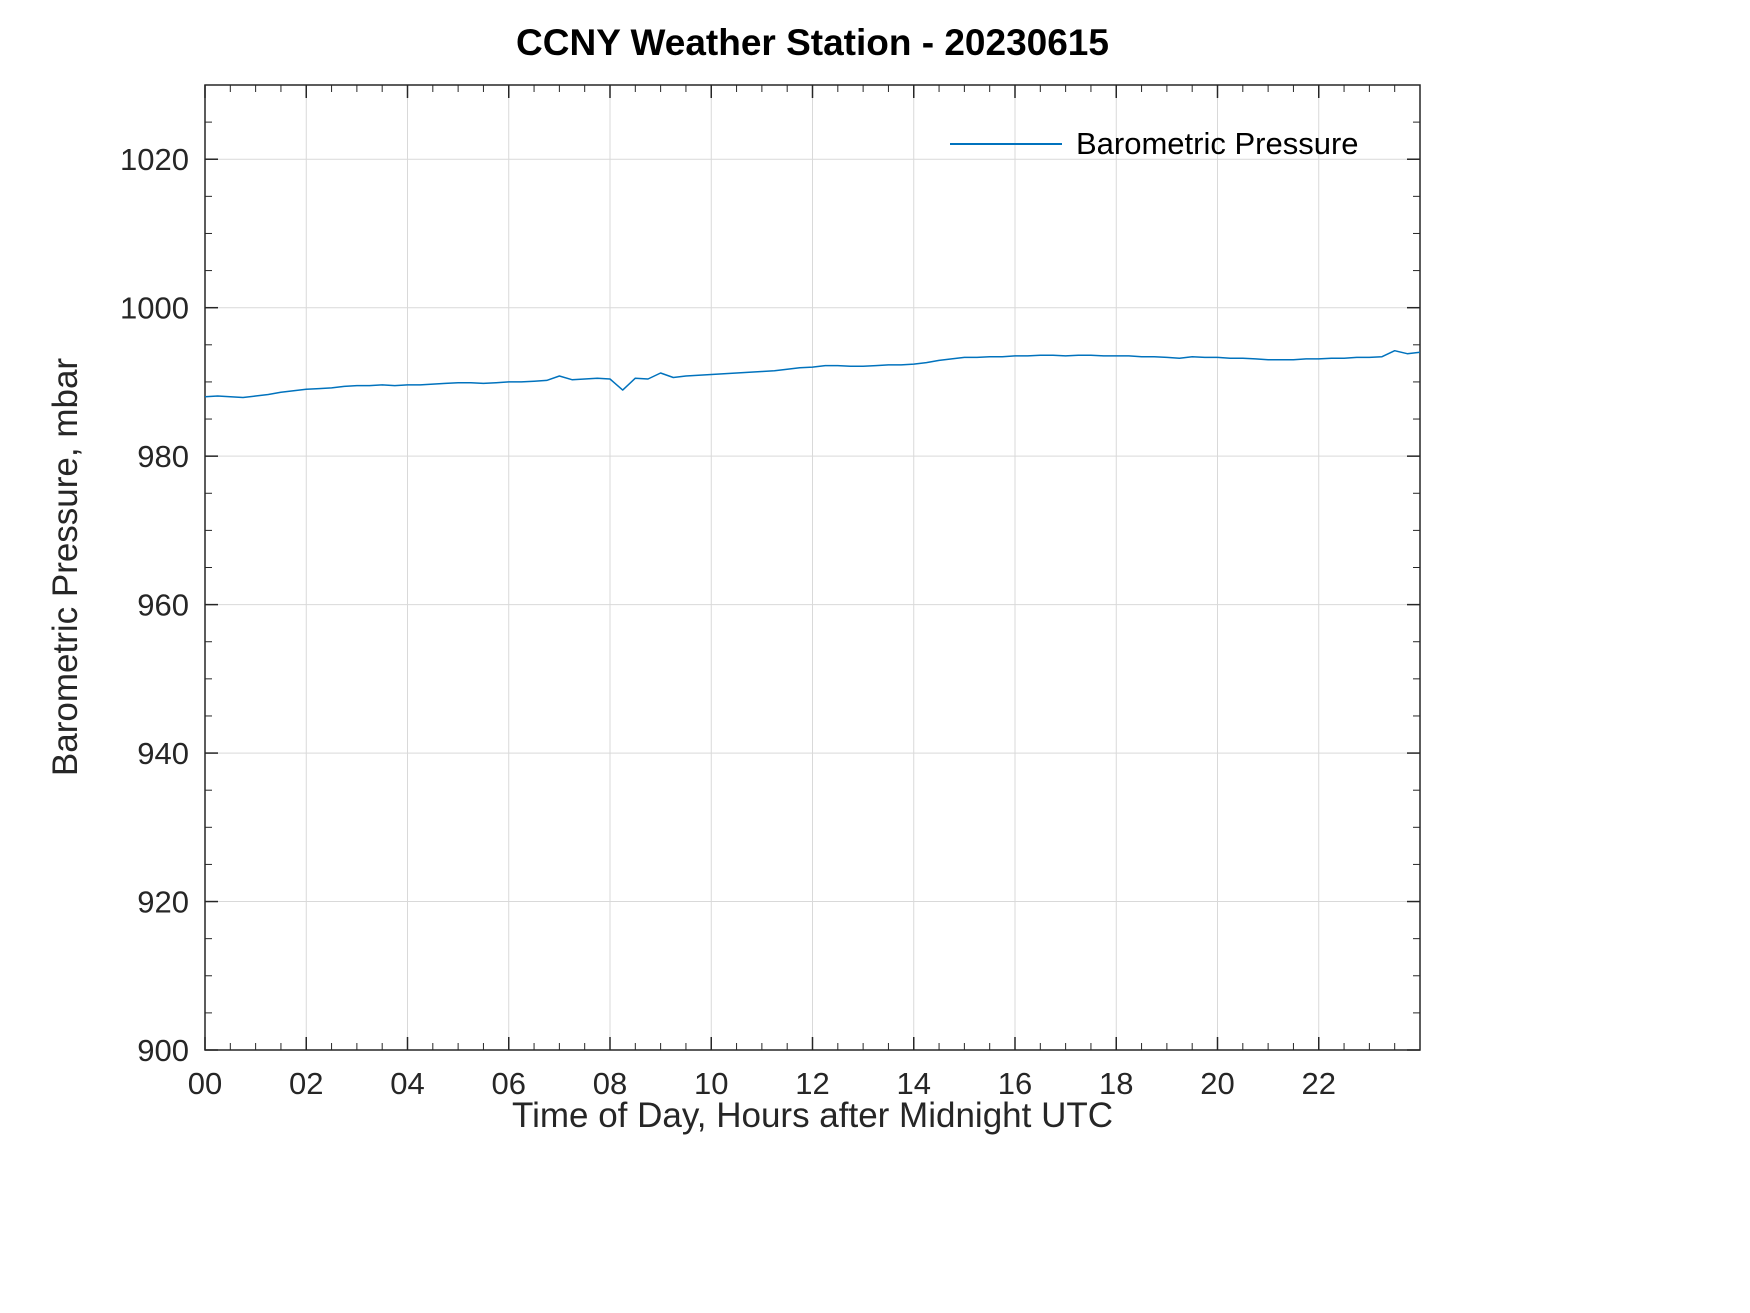 The image size is (1750, 1313). I want to click on x-tick-label: 08, so click(610, 1083).